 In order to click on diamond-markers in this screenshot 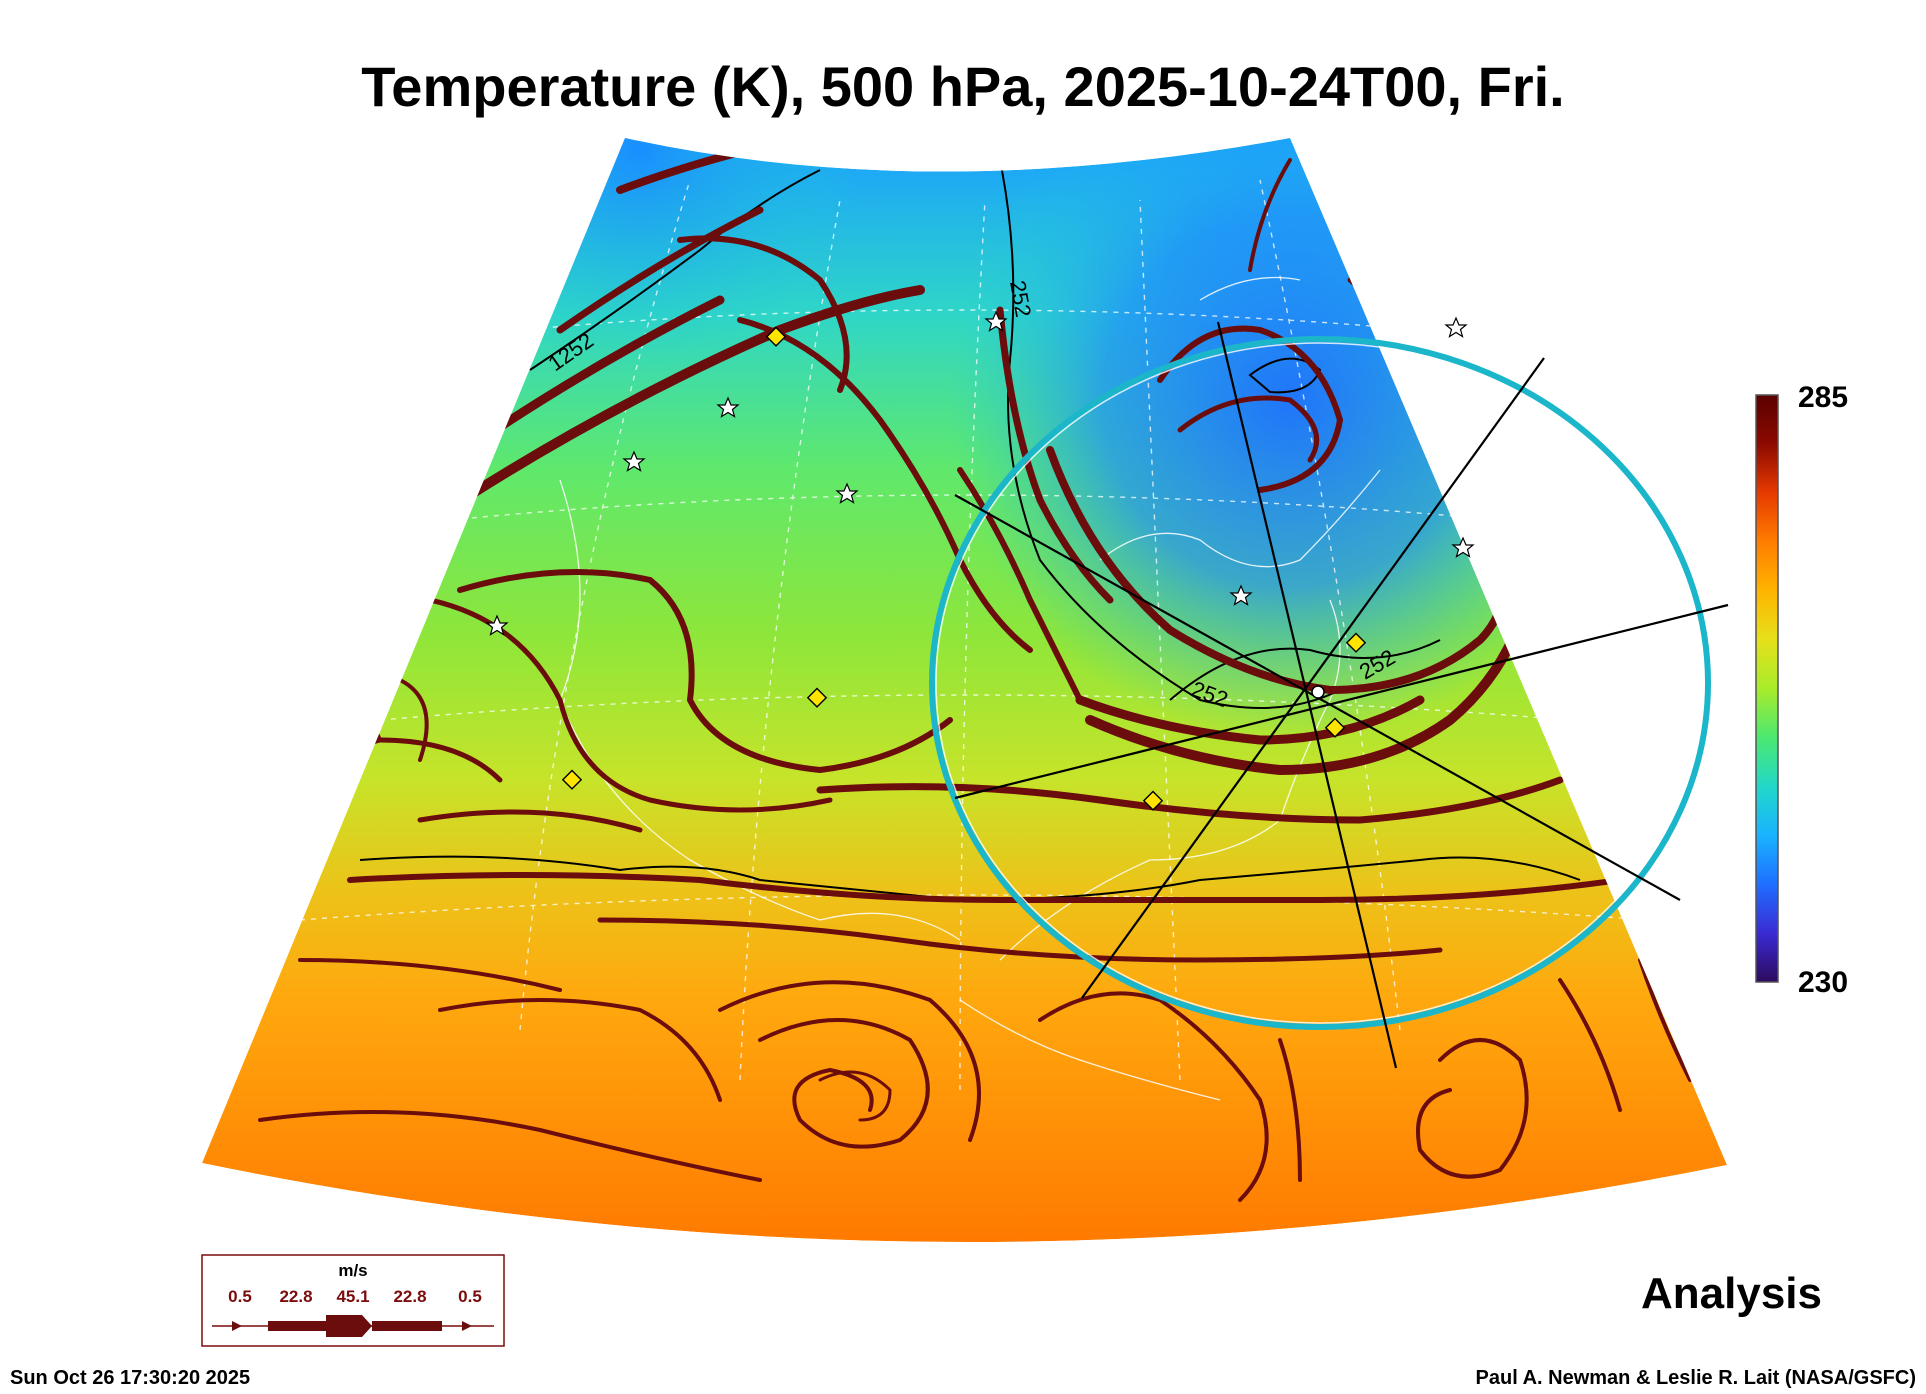, I will do `click(964, 568)`.